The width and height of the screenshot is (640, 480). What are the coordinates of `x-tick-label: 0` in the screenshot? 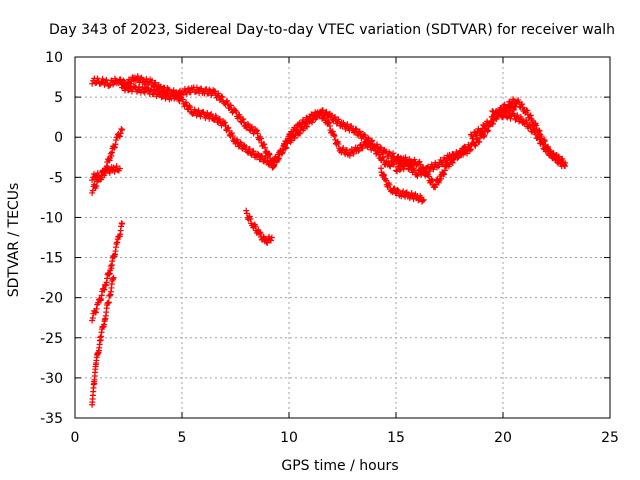 It's located at (75, 438).